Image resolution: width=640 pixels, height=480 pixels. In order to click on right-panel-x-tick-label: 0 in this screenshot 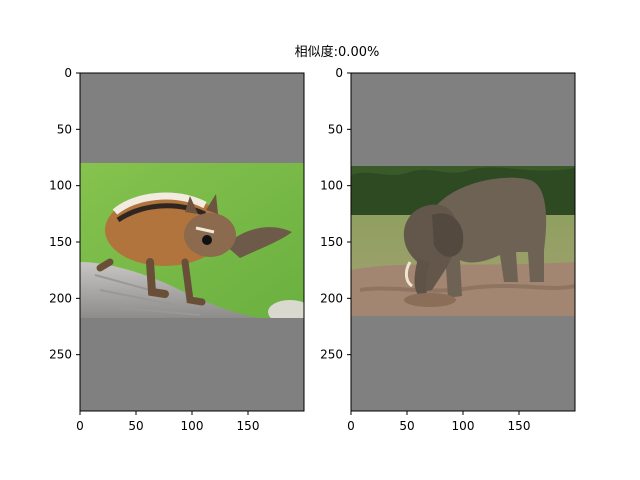, I will do `click(351, 426)`.